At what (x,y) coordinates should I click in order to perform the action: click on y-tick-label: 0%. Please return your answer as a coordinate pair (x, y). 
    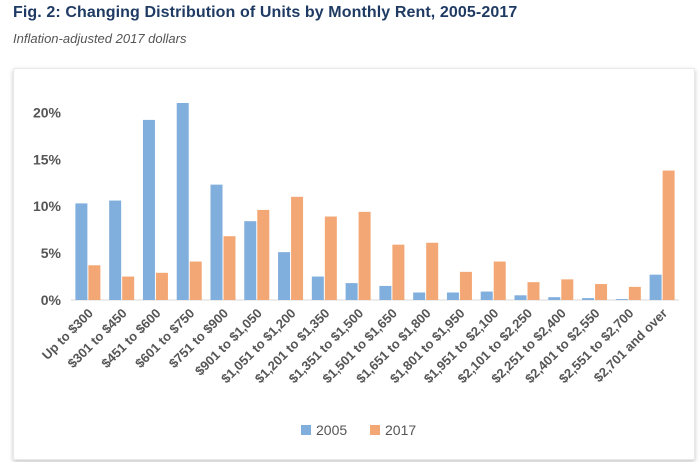
    Looking at the image, I should click on (51, 300).